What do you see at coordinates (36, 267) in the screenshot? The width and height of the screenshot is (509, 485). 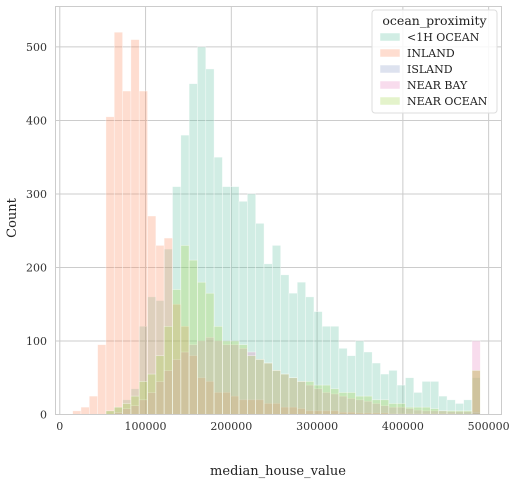 I see `y-tick-label: 200` at bounding box center [36, 267].